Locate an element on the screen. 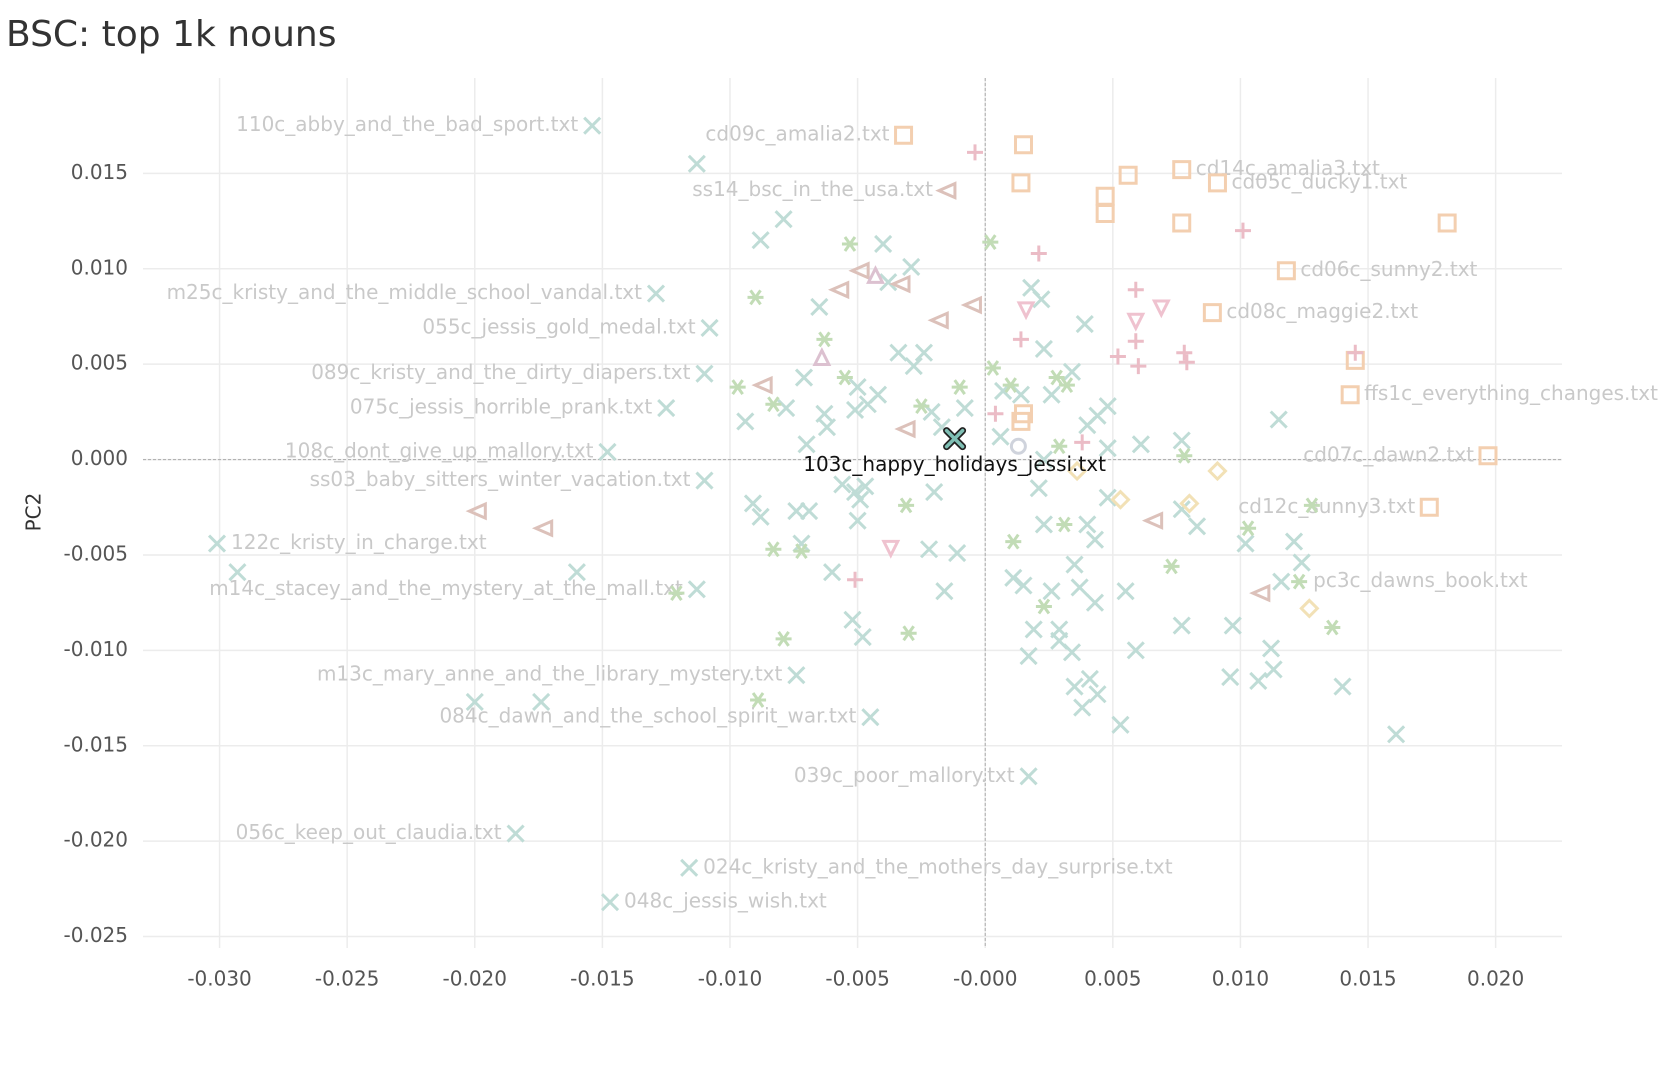 The image size is (1674, 1078). y-tick-label: -0.025 is located at coordinates (96, 935).